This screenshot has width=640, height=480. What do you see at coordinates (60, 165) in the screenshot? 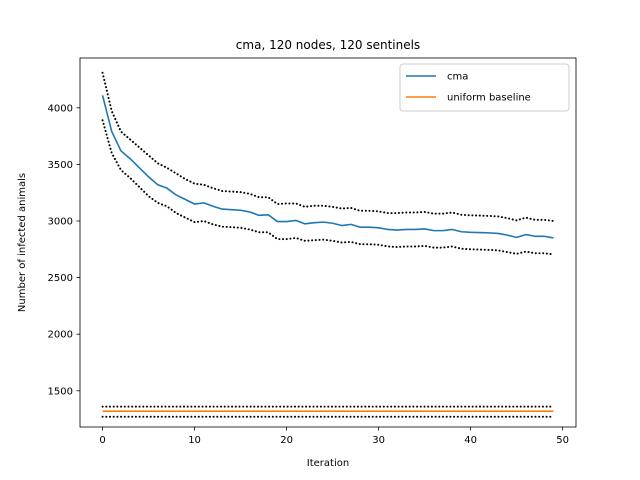
I see `y-tick-label: 3500` at bounding box center [60, 165].